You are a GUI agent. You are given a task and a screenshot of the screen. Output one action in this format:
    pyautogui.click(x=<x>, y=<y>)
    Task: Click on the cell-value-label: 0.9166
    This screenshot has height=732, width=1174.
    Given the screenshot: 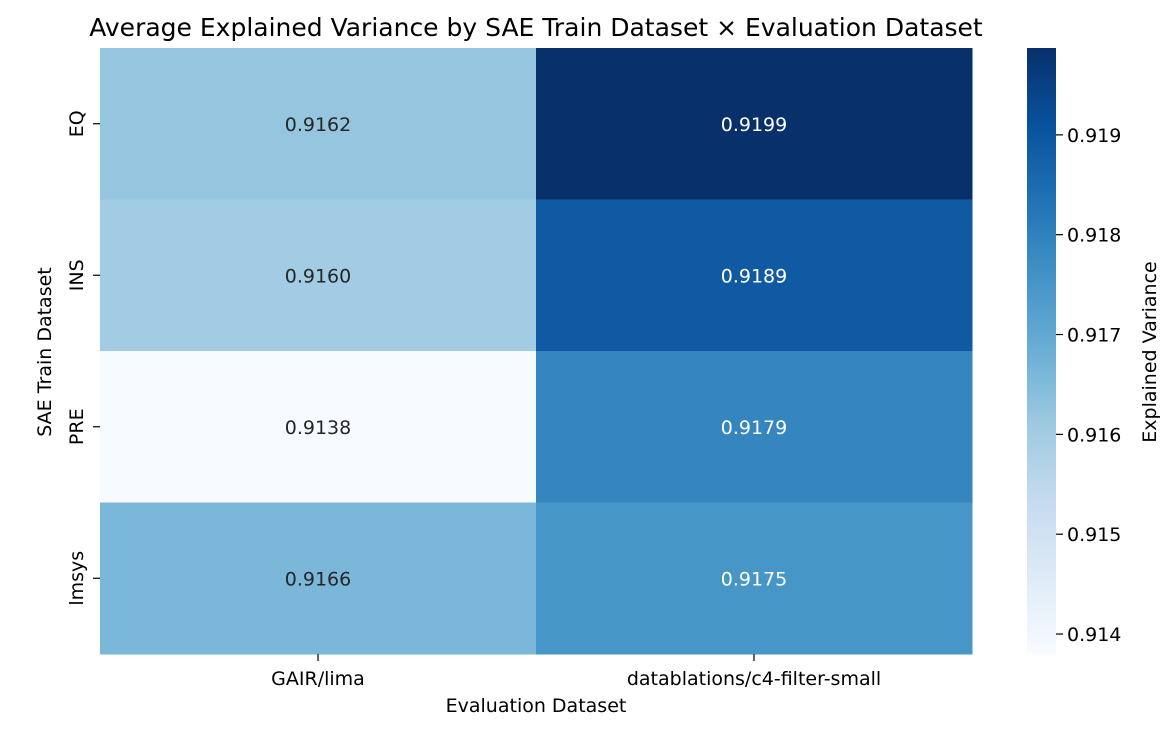 What is the action you would take?
    pyautogui.click(x=318, y=579)
    